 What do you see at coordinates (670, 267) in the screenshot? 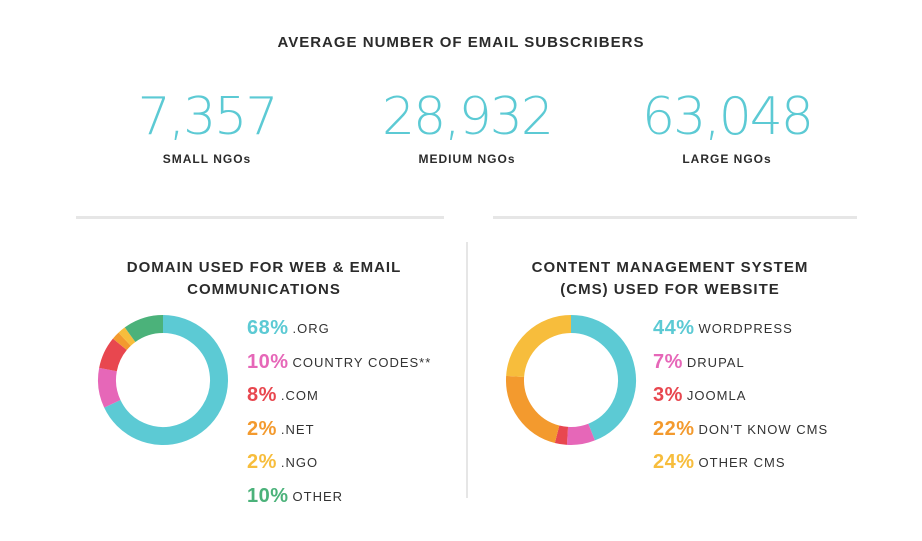
I see `cms-chart-title-line1: CONTENT MANAGEMENT SYSTEM` at bounding box center [670, 267].